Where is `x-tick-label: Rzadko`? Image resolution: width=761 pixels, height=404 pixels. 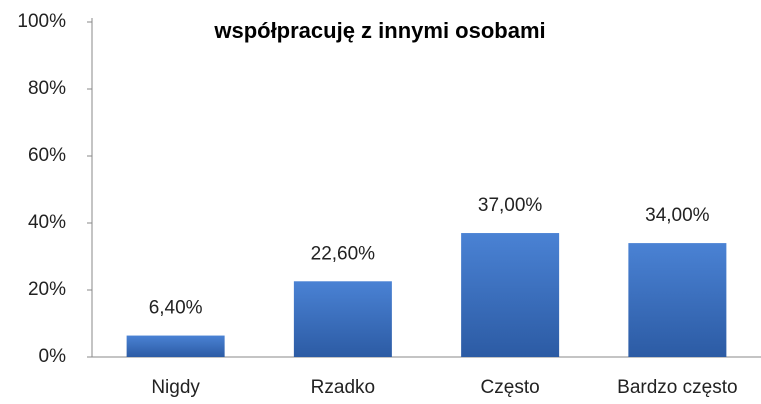 x-tick-label: Rzadko is located at coordinates (343, 387).